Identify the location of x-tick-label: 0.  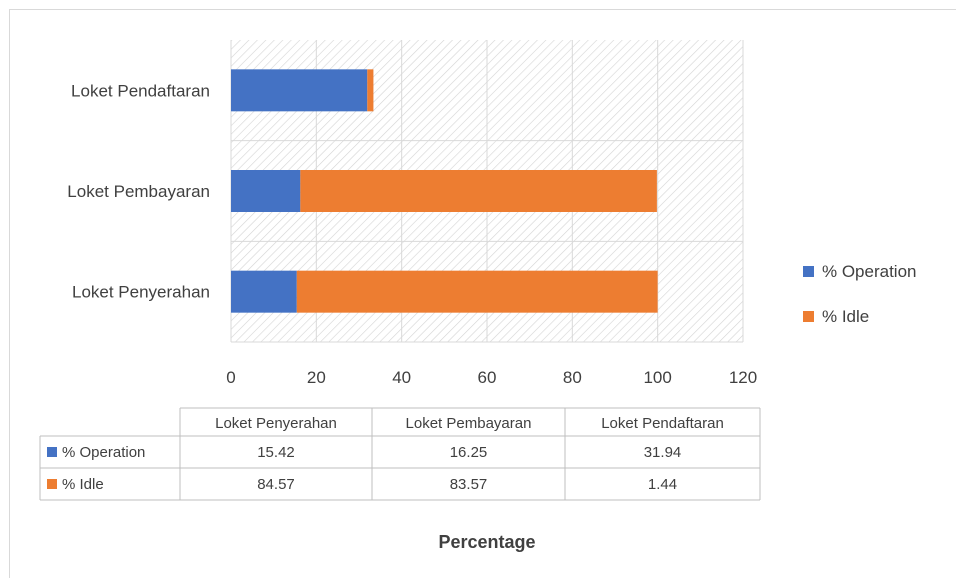
(230, 377).